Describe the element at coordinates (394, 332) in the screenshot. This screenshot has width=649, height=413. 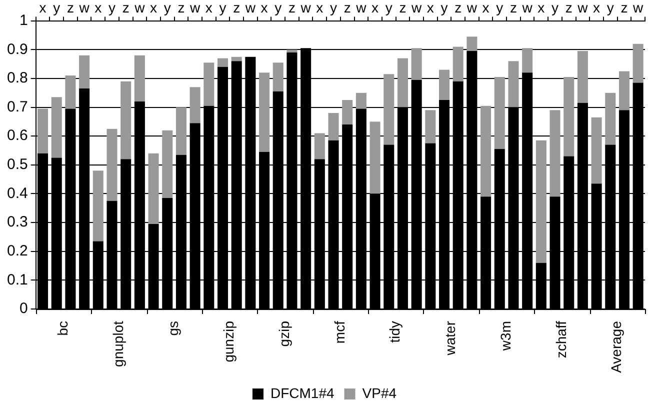
I see `text: tidy` at that location.